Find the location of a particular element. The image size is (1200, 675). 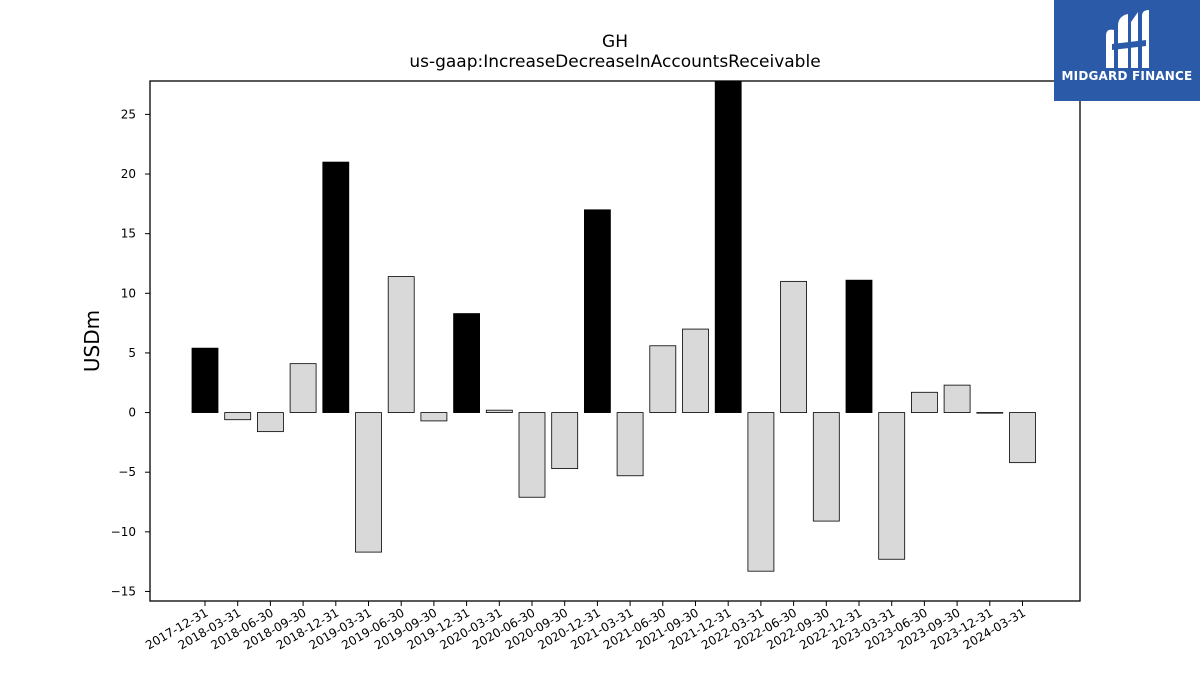

logo-text: MIDGARD FINANCE is located at coordinates (1127, 76).